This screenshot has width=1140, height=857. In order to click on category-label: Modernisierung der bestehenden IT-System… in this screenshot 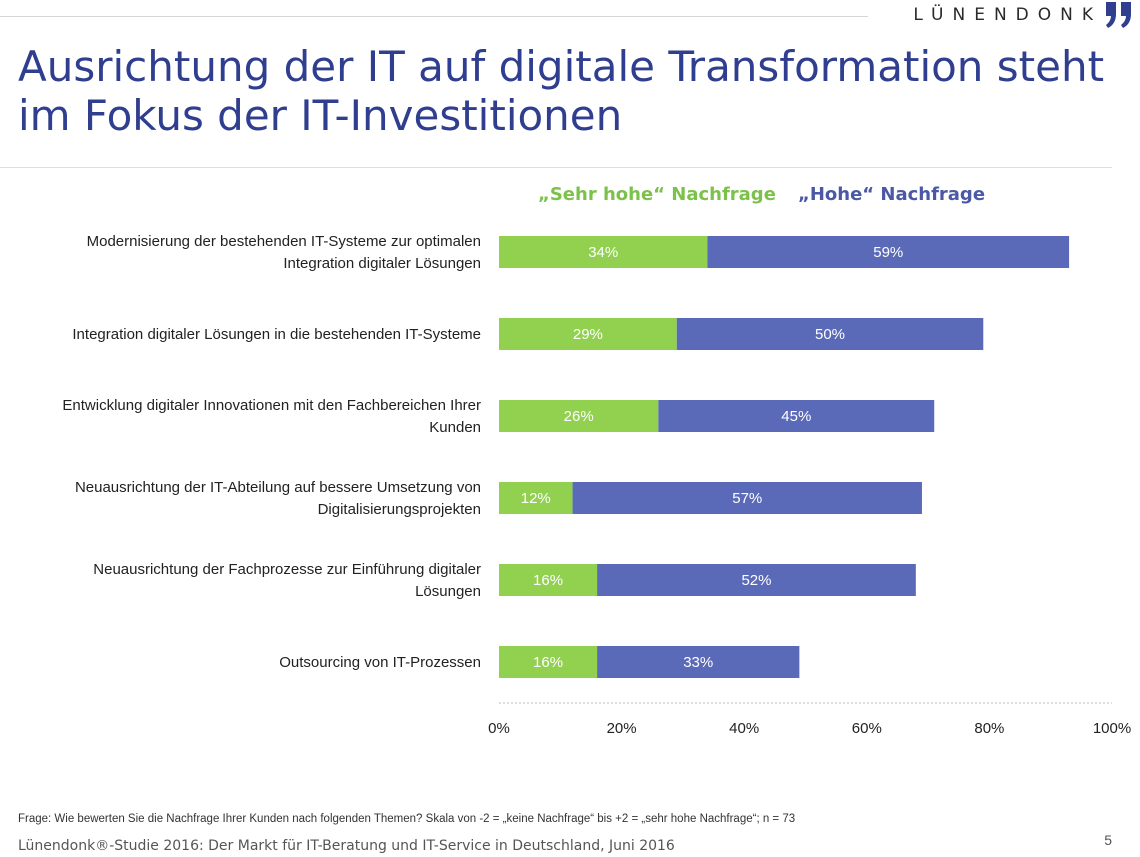, I will do `click(284, 241)`.